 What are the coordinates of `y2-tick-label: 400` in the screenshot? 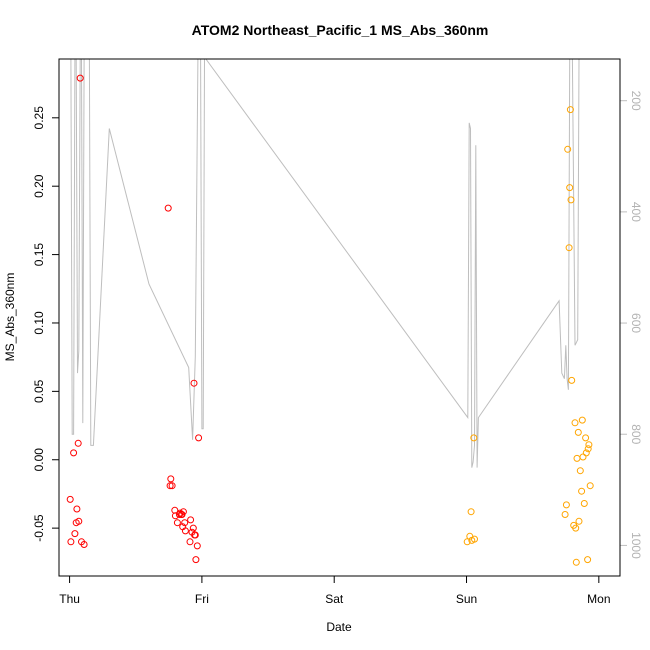 It's located at (636, 212).